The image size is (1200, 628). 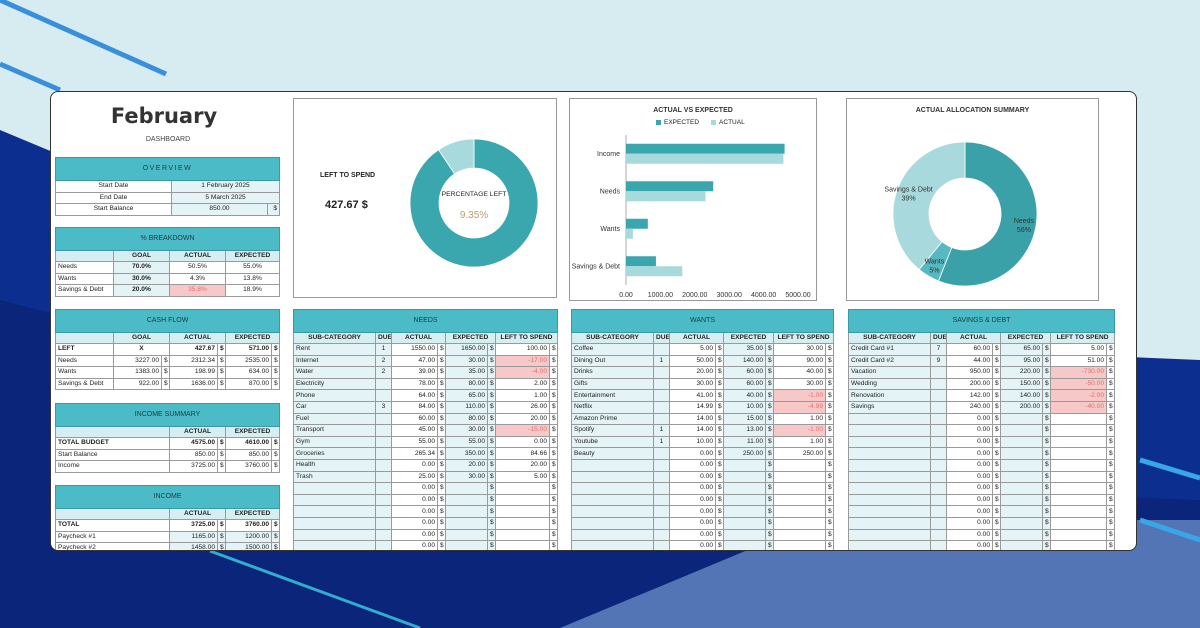 I want to click on wants-subcategory: Beauty, so click(x=612, y=453).